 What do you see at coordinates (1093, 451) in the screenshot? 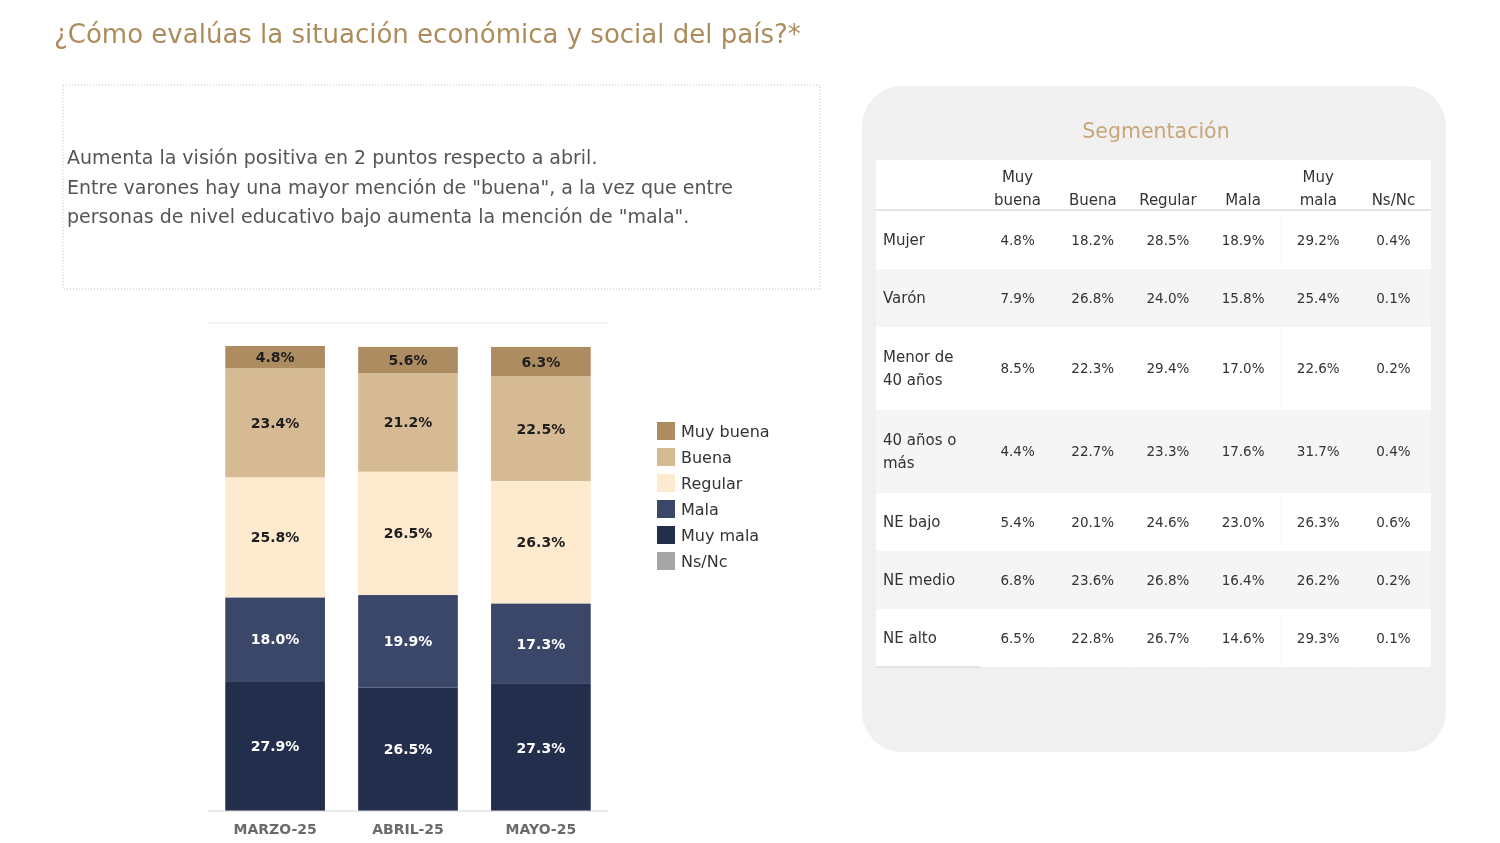
I see `data-label: 22.7%` at bounding box center [1093, 451].